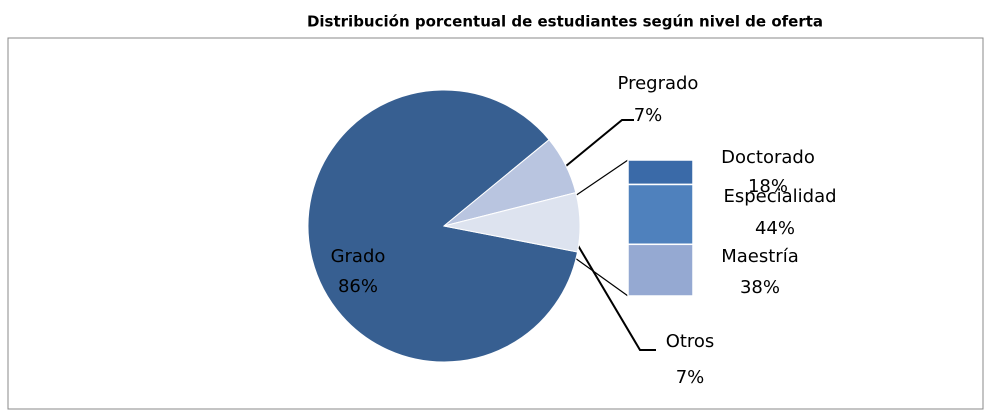 This screenshot has height=410, width=984. I want to click on slice-label: Otros, so click(690, 341).